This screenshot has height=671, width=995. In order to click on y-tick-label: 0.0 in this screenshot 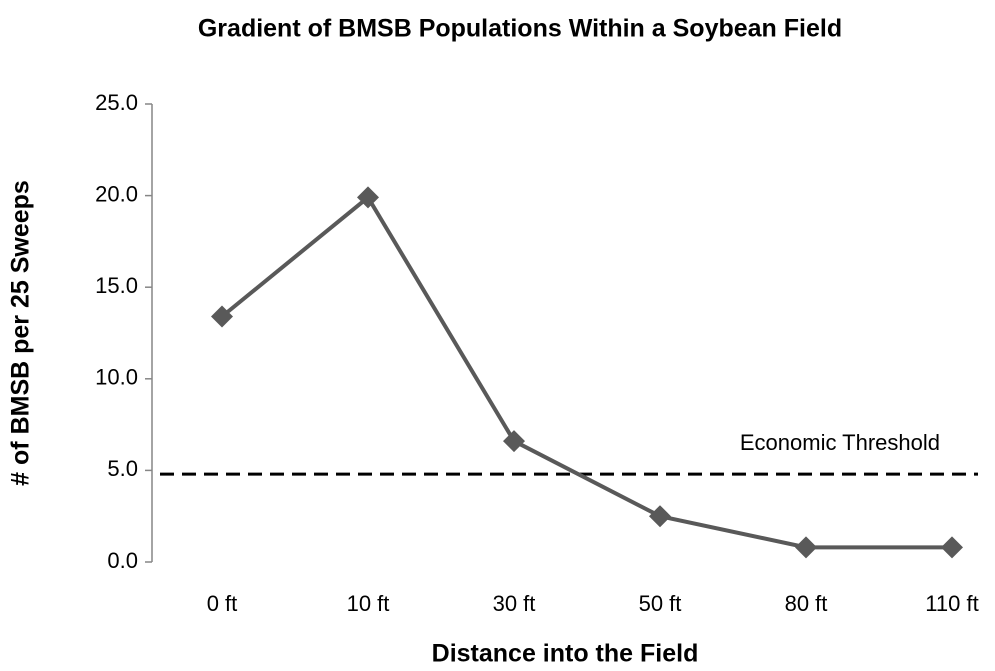, I will do `click(122, 560)`.